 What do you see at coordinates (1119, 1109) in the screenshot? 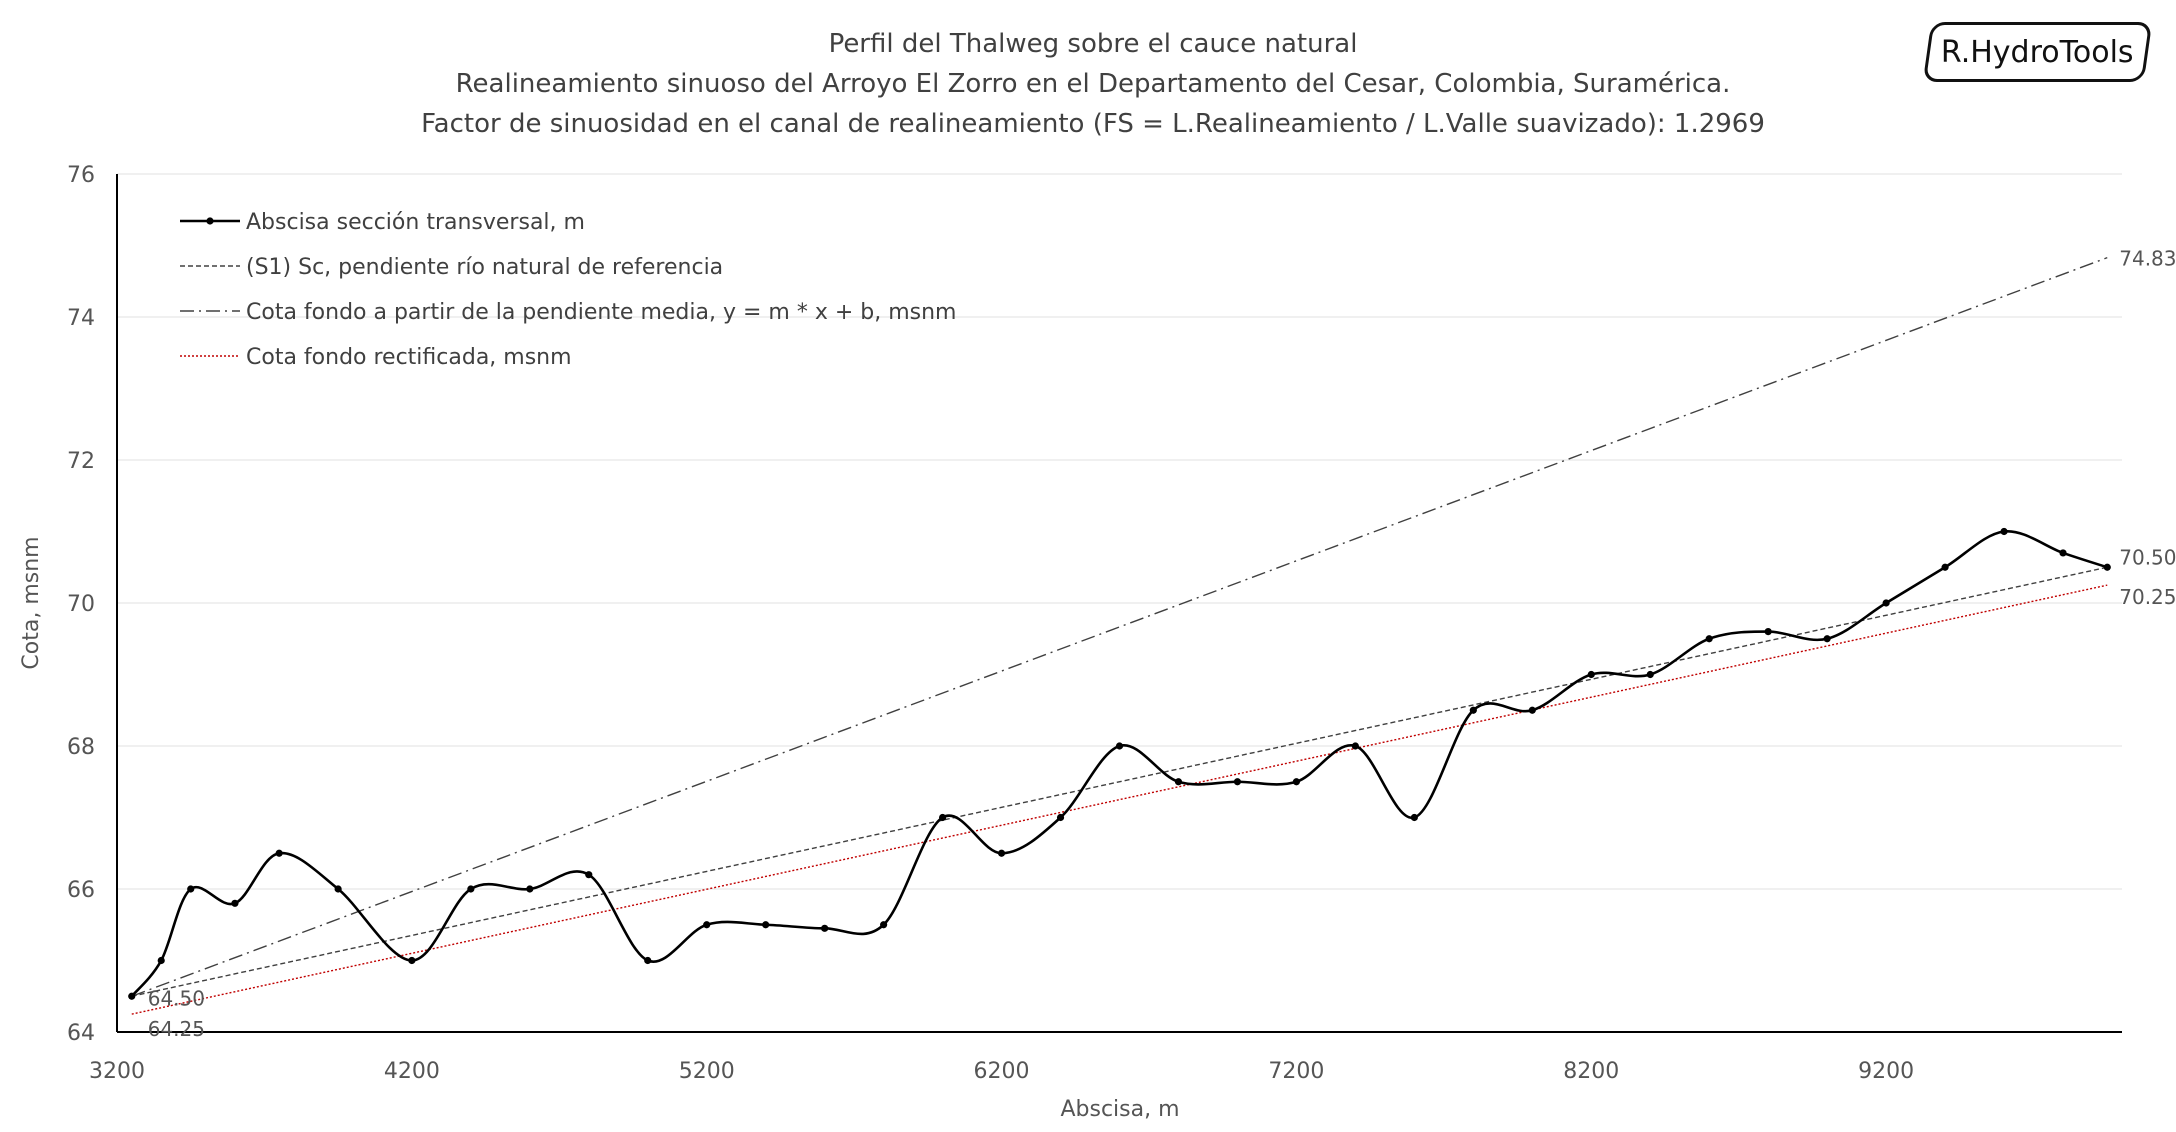
I see `x-axis-label: Abscisa, m` at bounding box center [1119, 1109].